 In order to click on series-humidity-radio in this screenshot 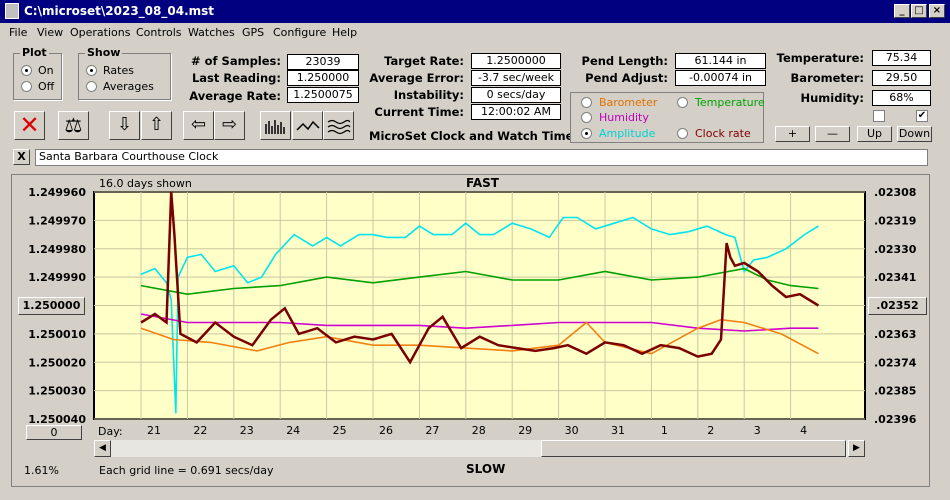, I will do `click(586, 117)`.